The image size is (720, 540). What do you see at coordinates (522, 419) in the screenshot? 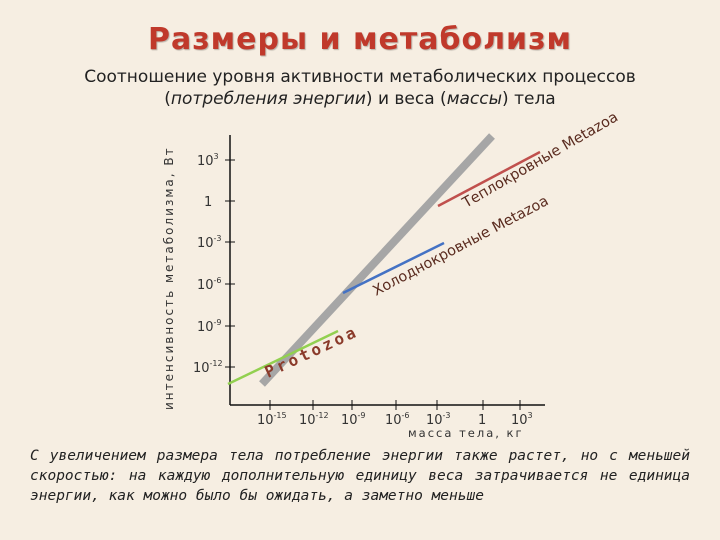
I see `x-tick-label: 10³` at bounding box center [522, 419].